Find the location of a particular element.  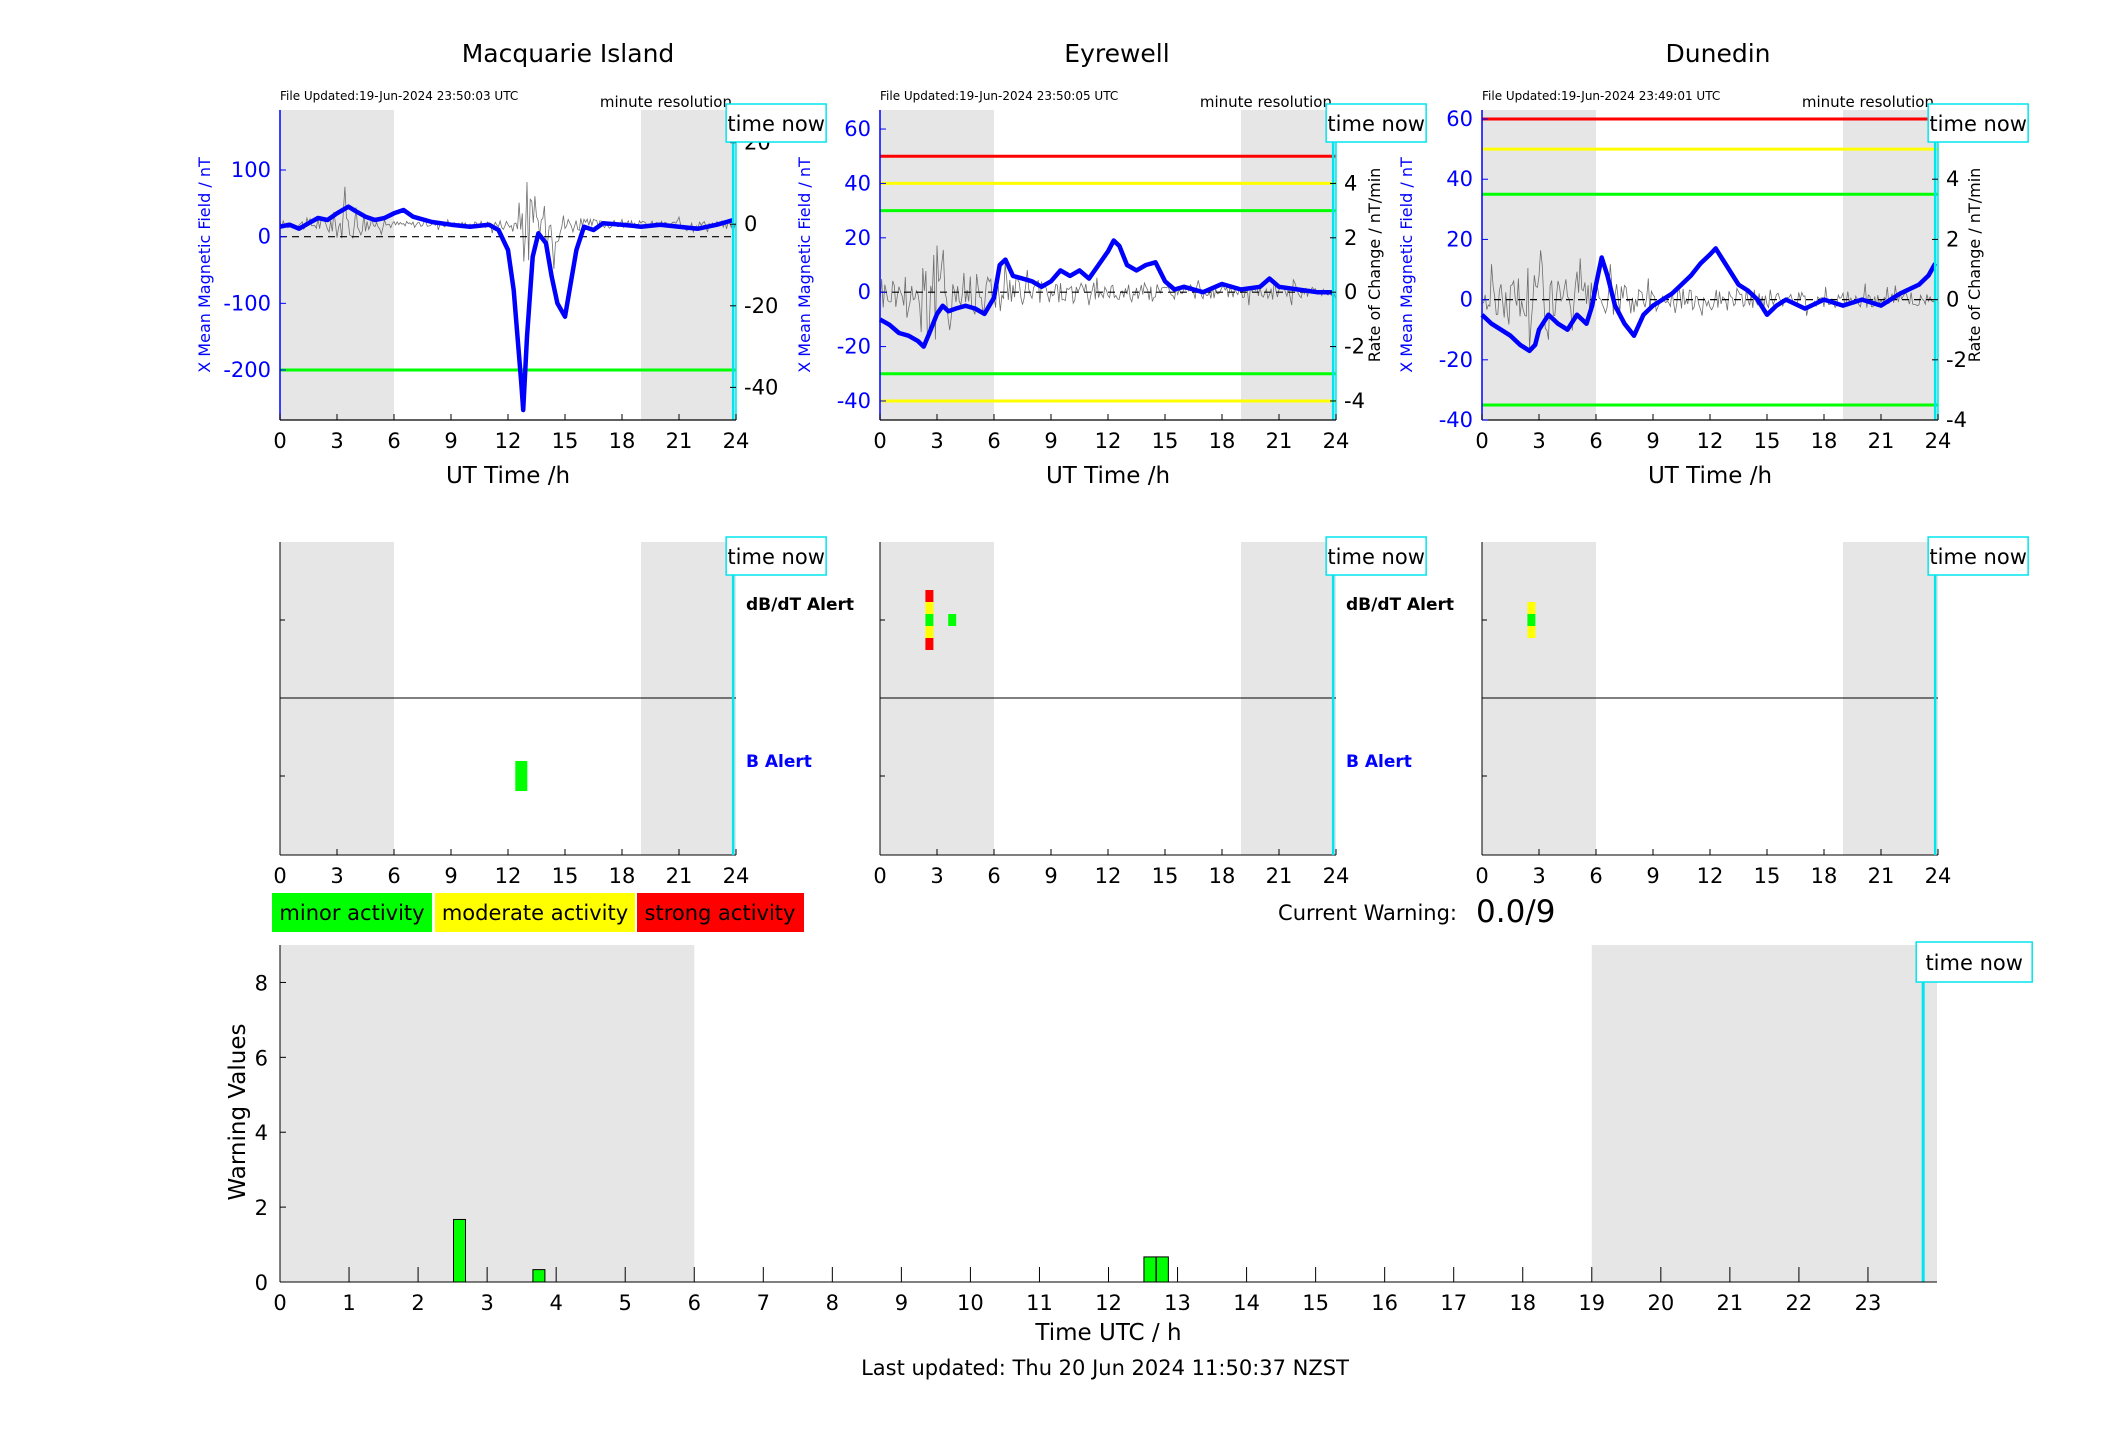

y-axis-label-left: X Mean Magnetic Field / nT is located at coordinates (1406, 265).